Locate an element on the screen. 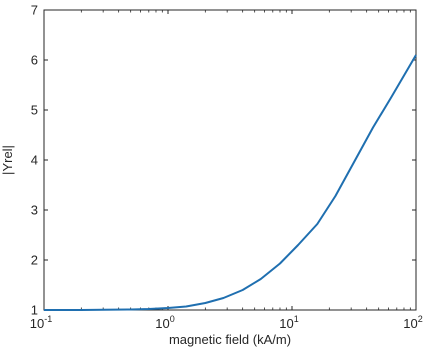 This screenshot has height=352, width=428. x-axis-label: magnetic field (kA/m) is located at coordinates (230, 339).